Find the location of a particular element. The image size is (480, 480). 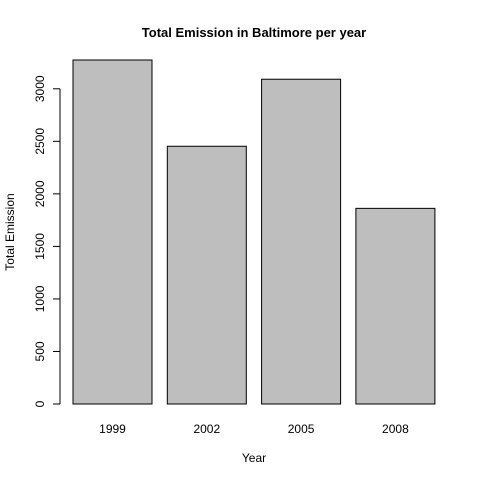

bar-2005 is located at coordinates (301, 241).